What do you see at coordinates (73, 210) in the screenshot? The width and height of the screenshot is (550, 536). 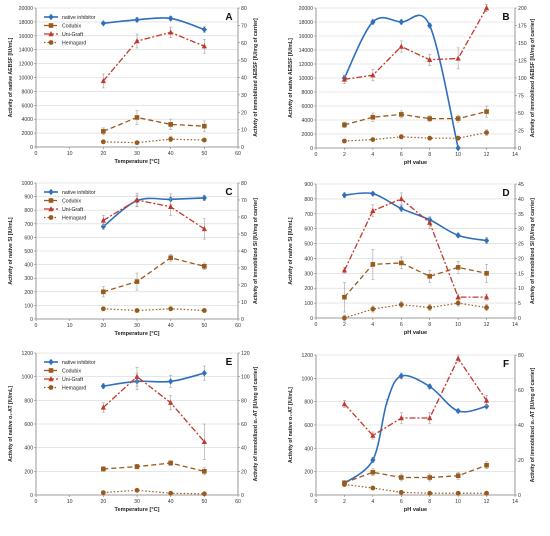 I see `panel-c-legend-label: Uni-Graft` at bounding box center [73, 210].